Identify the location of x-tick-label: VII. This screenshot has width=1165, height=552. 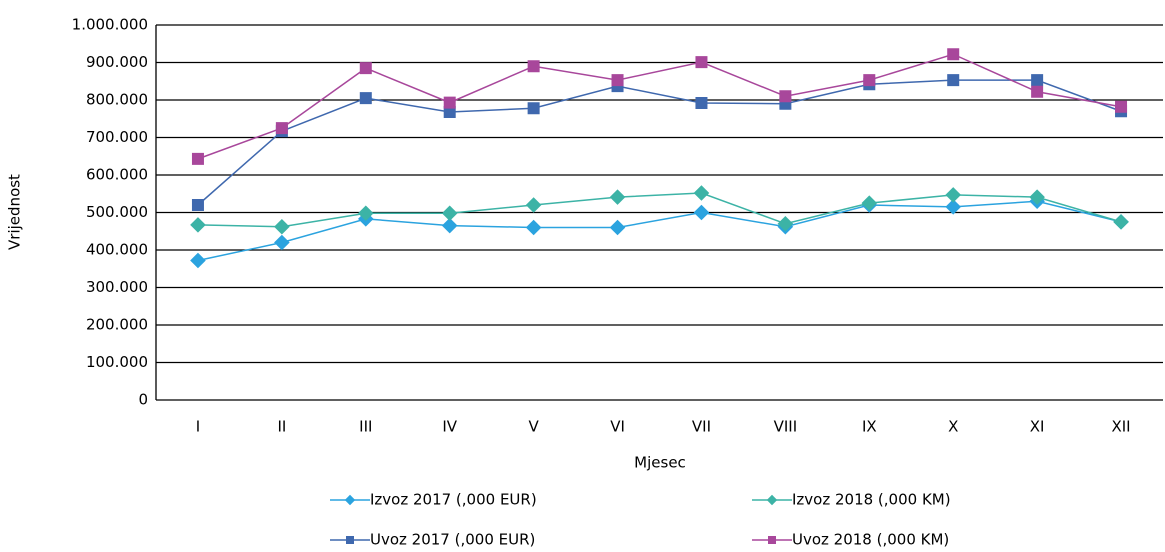
(701, 427).